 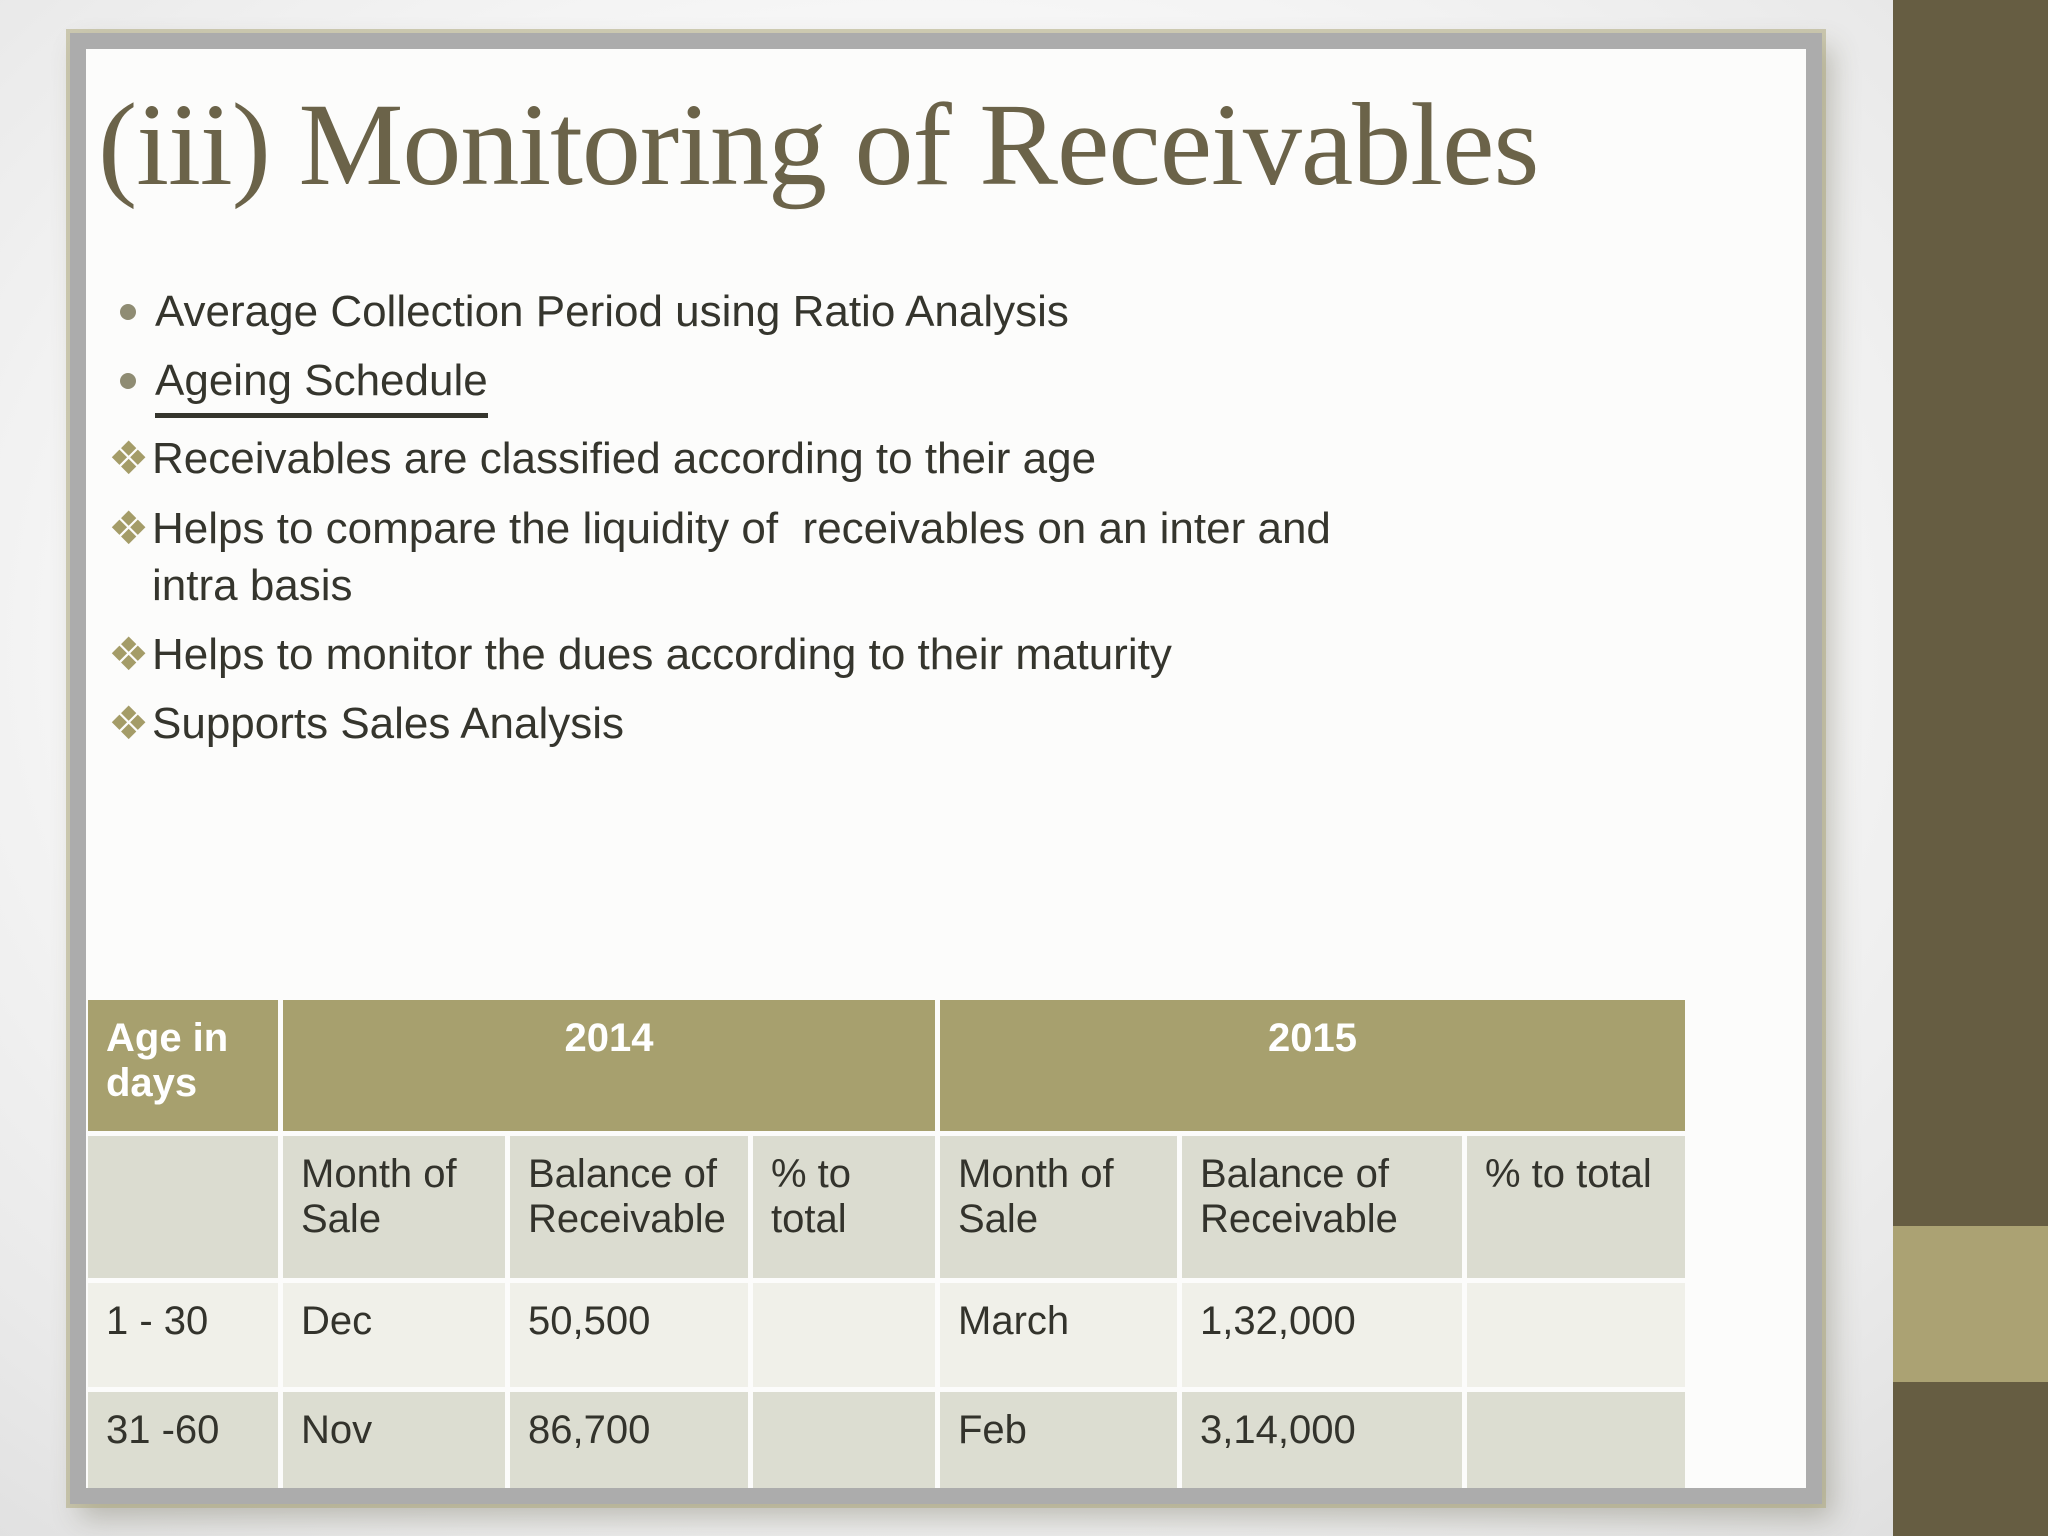 What do you see at coordinates (388, 724) in the screenshot?
I see `bullet-text: Supports Sales Analysis` at bounding box center [388, 724].